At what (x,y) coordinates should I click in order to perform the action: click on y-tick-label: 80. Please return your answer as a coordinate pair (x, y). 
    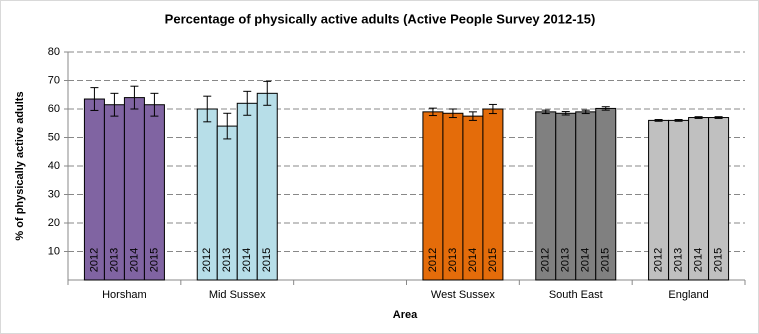
    Looking at the image, I should click on (54, 52).